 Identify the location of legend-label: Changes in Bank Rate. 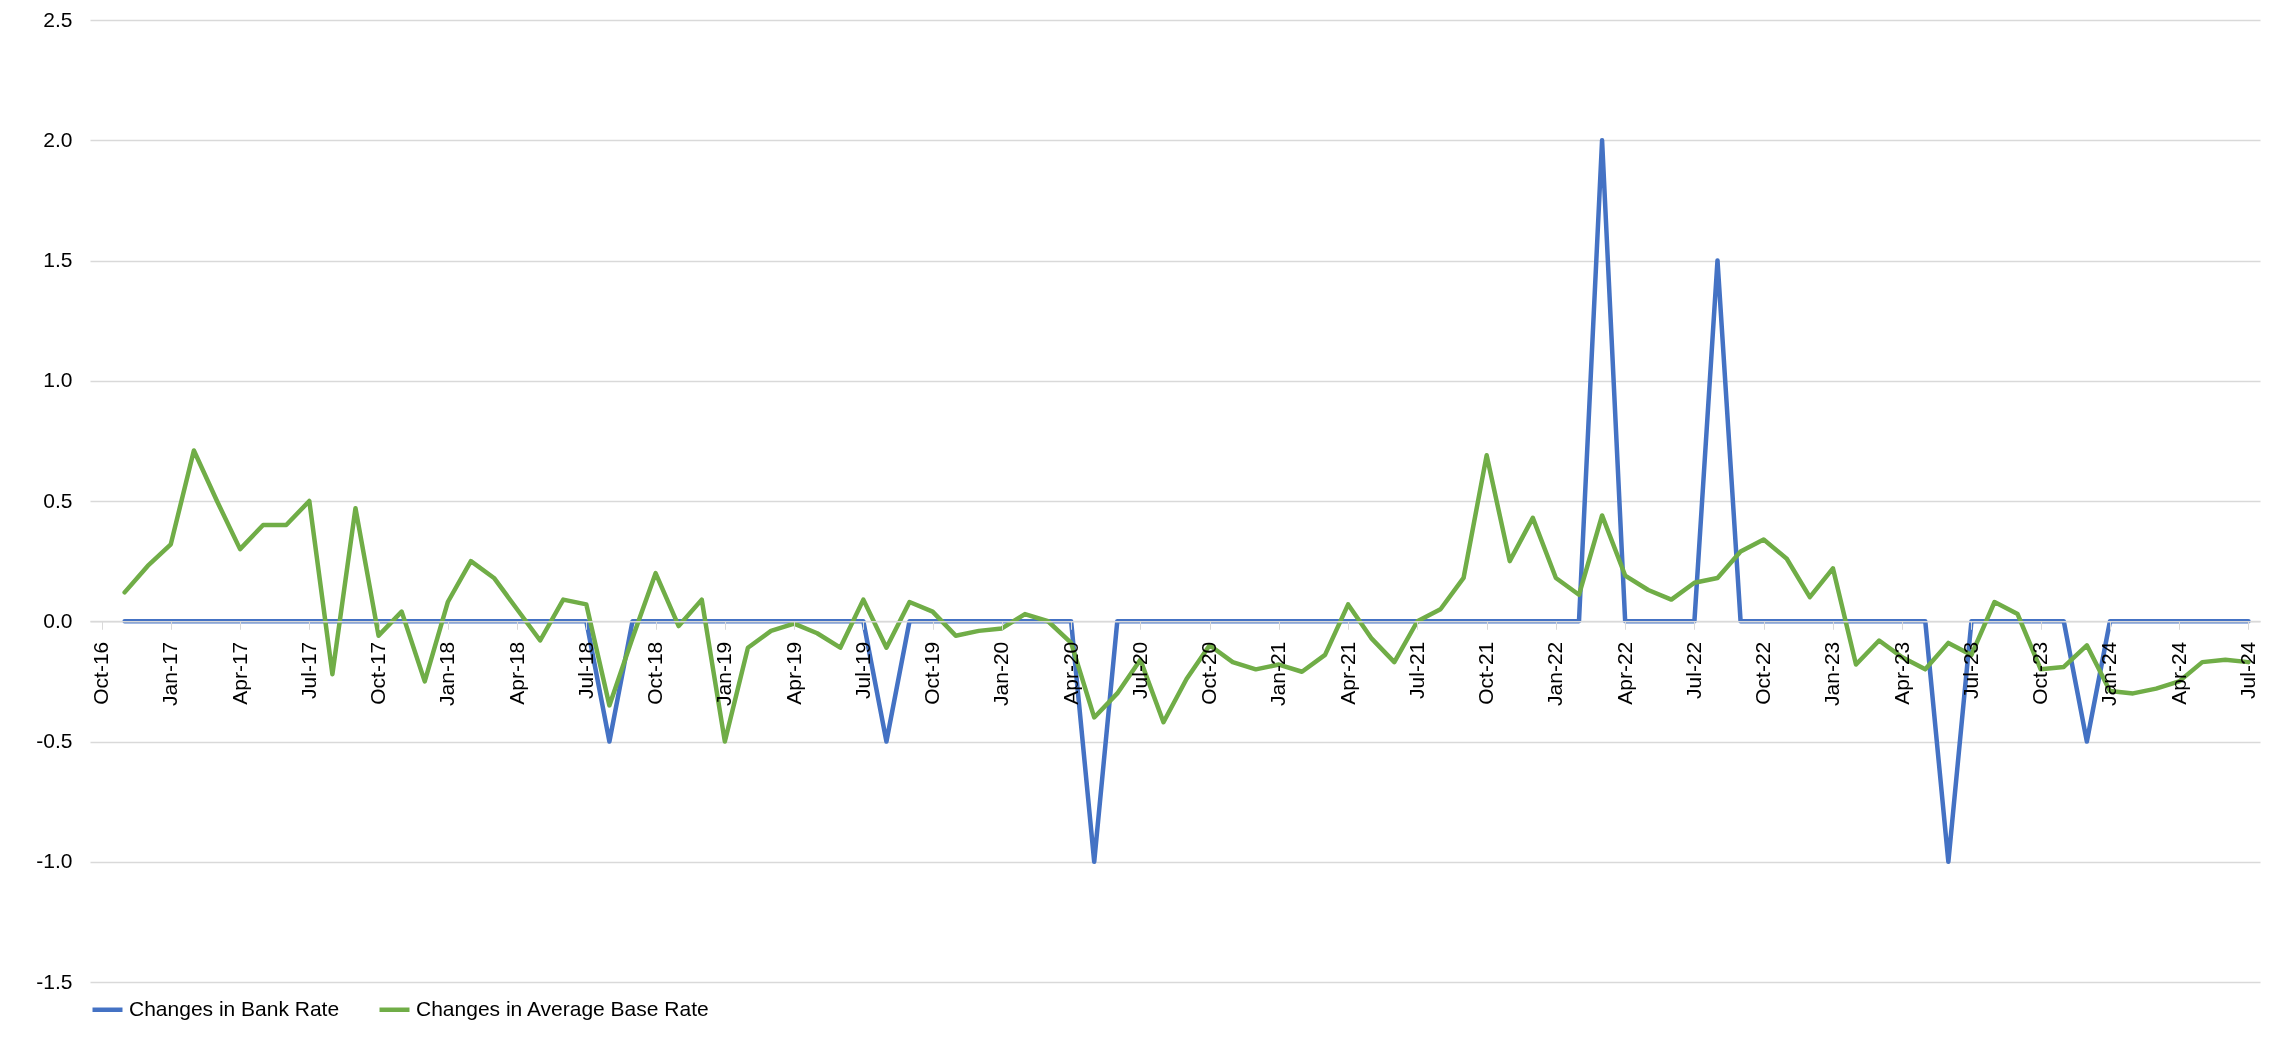
(234, 1008).